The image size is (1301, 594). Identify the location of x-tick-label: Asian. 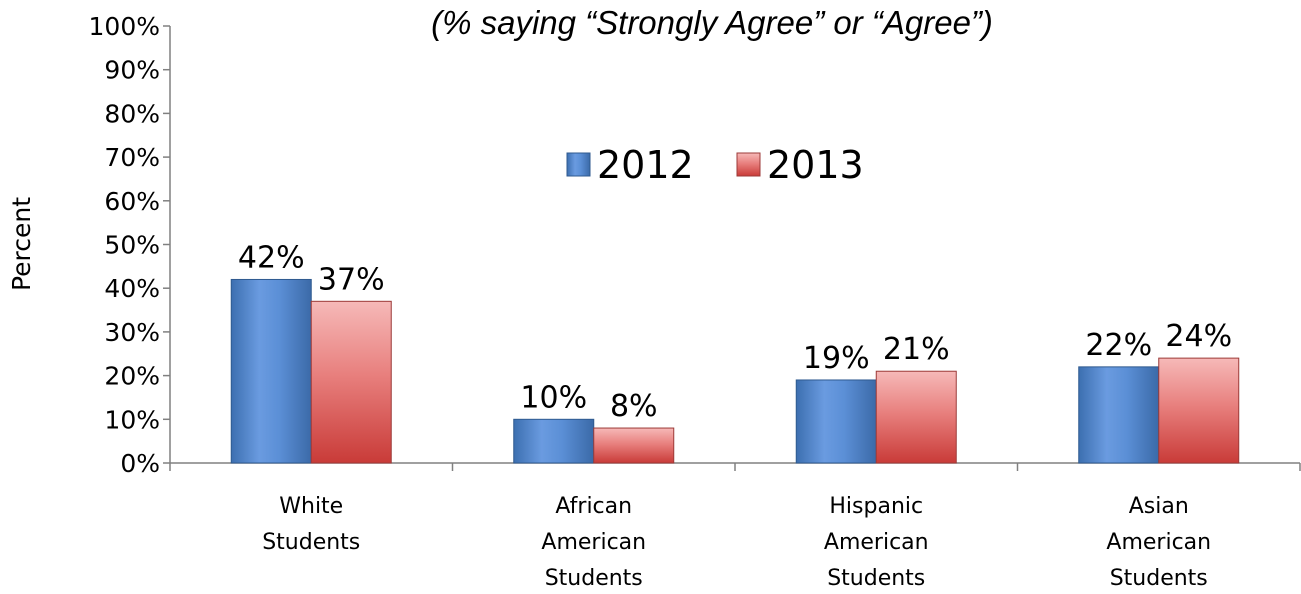
(1159, 506).